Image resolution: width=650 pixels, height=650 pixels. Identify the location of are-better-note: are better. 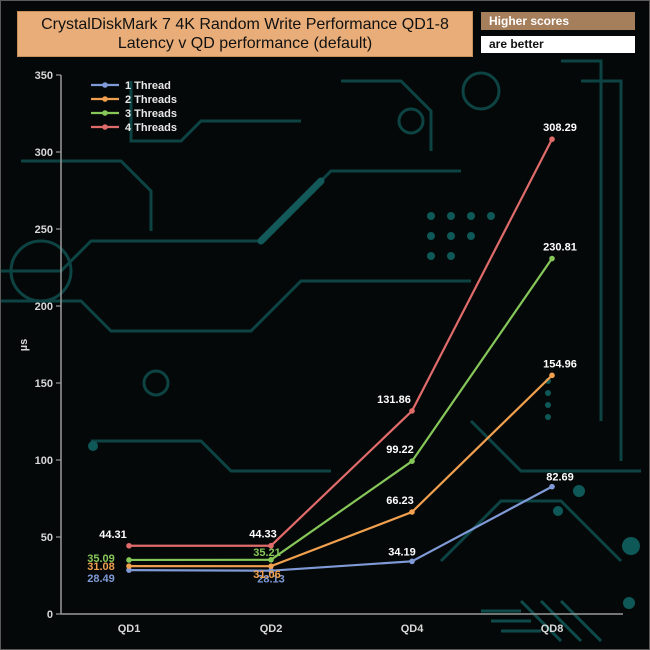
(558, 44).